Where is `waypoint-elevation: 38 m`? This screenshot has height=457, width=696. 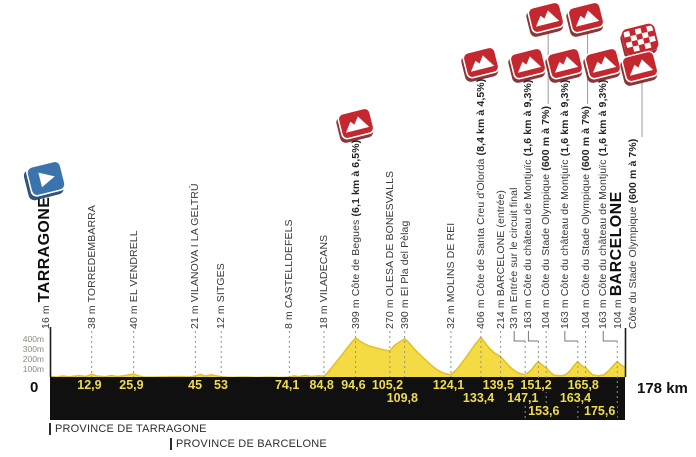 waypoint-elevation: 38 m is located at coordinates (91, 315).